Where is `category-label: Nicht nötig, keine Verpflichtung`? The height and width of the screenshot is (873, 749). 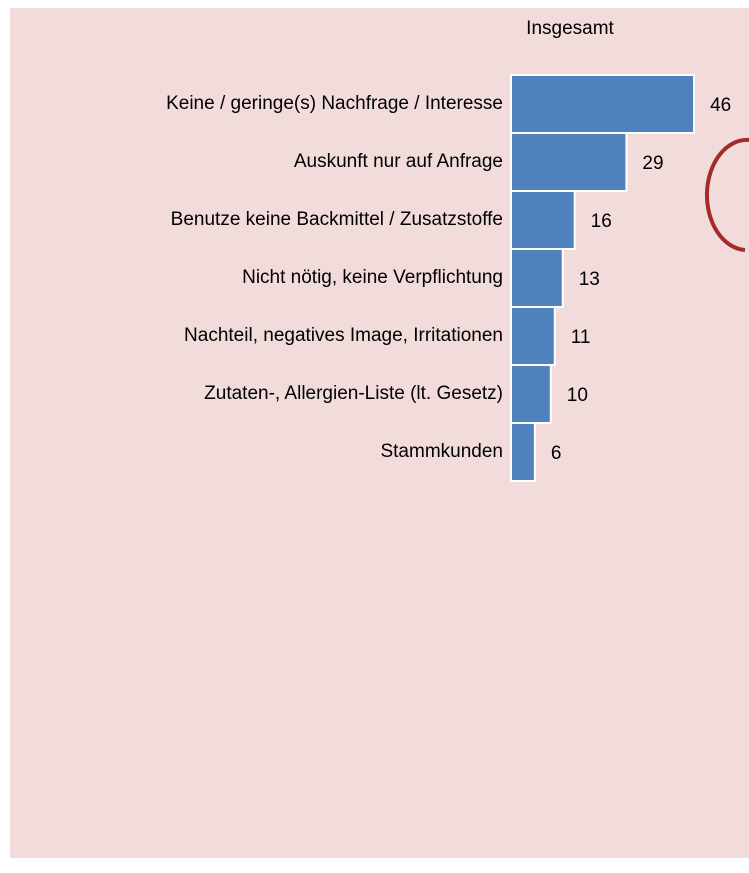 category-label: Nicht nötig, keine Verpflichtung is located at coordinates (372, 277).